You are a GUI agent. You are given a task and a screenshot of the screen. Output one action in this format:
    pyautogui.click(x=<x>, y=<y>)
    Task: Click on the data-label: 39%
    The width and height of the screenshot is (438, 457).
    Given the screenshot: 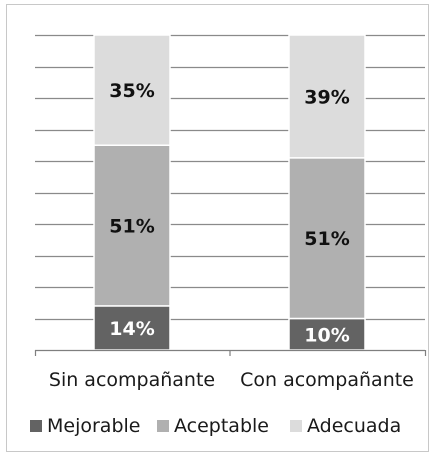 What is the action you would take?
    pyautogui.click(x=326, y=97)
    